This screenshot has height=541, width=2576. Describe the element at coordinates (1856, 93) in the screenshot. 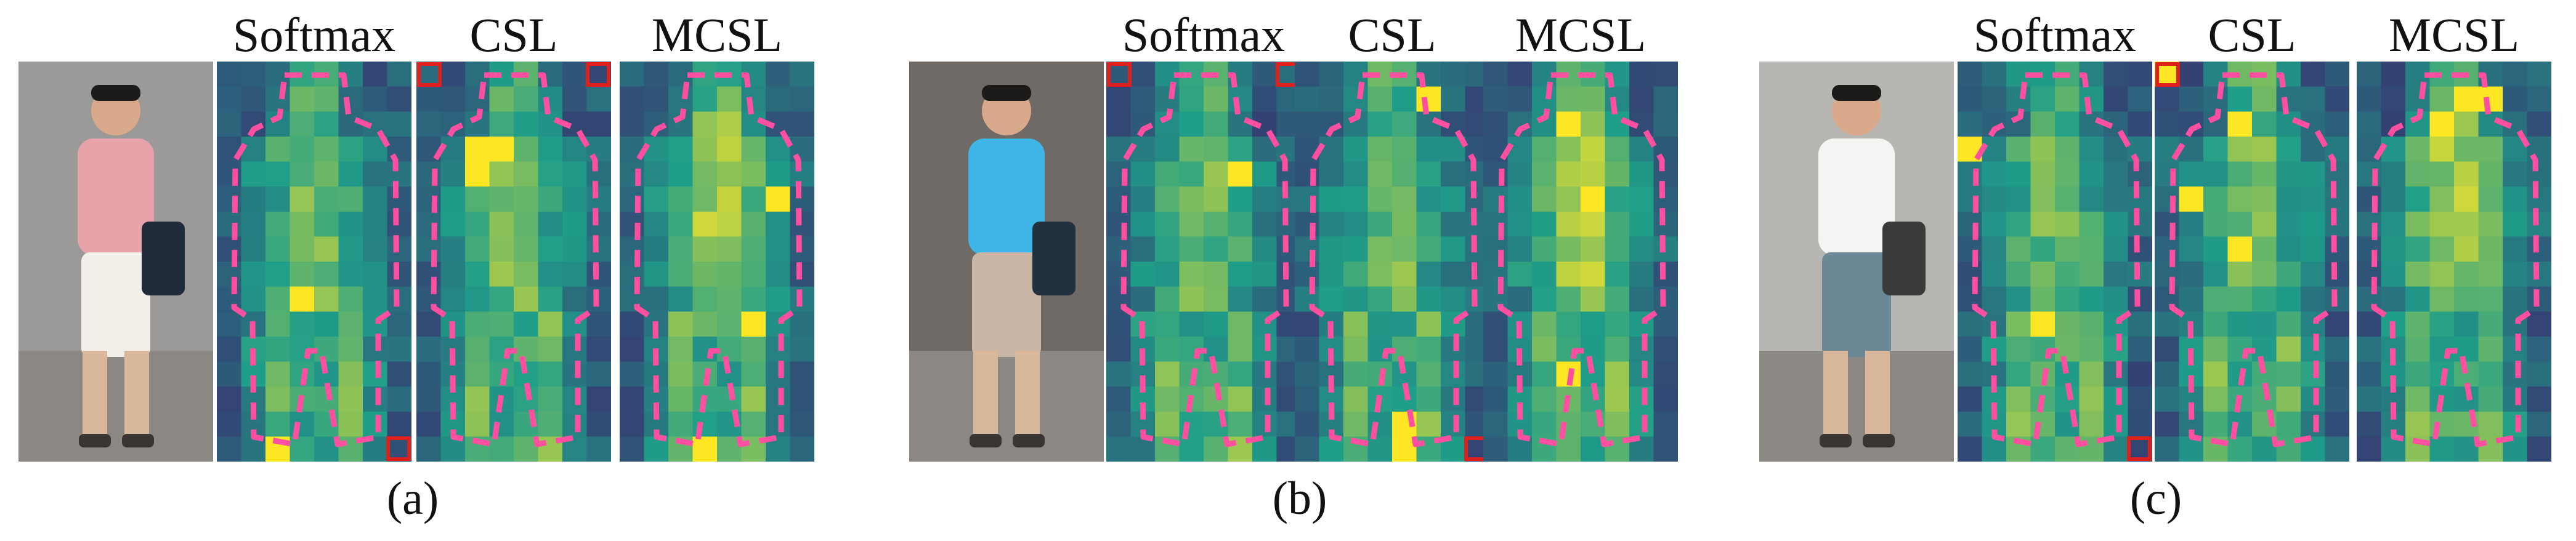

I see `hair` at that location.